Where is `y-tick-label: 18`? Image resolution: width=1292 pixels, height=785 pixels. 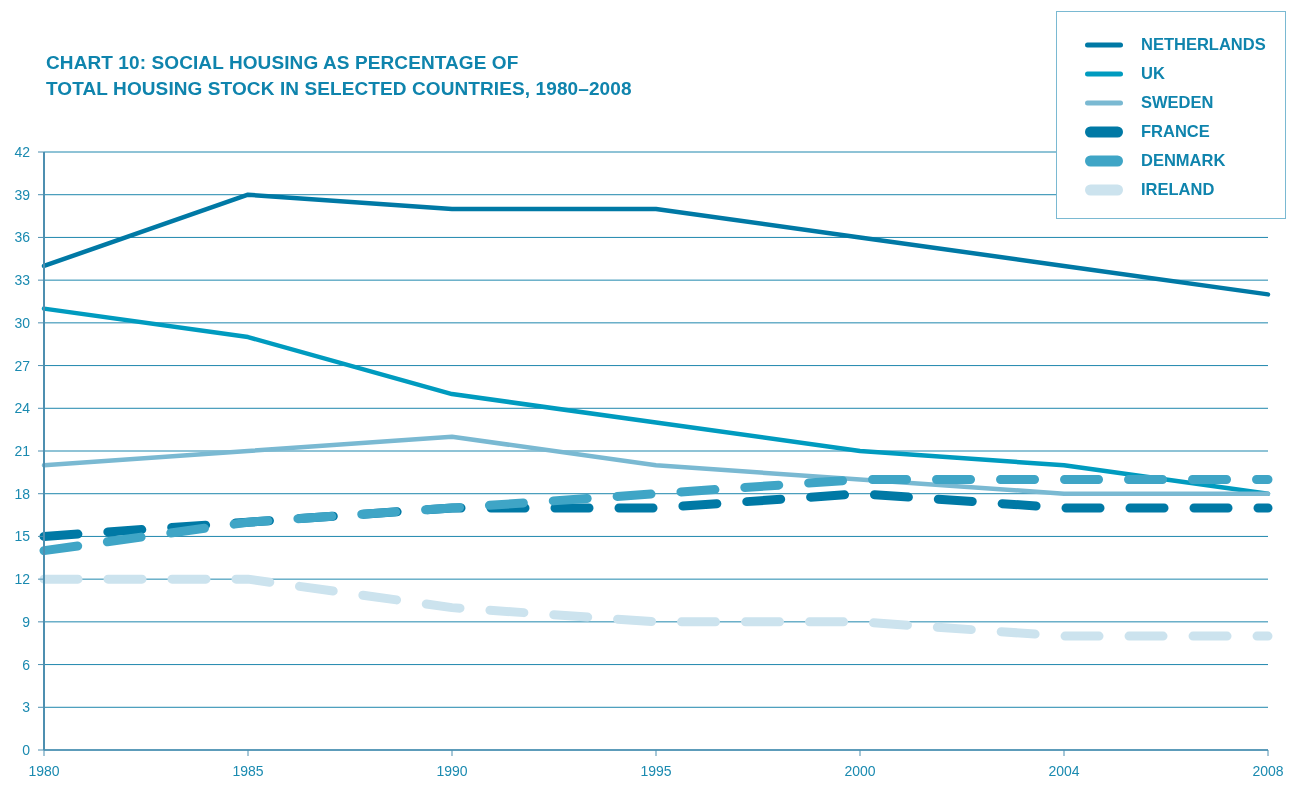 y-tick-label: 18 is located at coordinates (22, 493).